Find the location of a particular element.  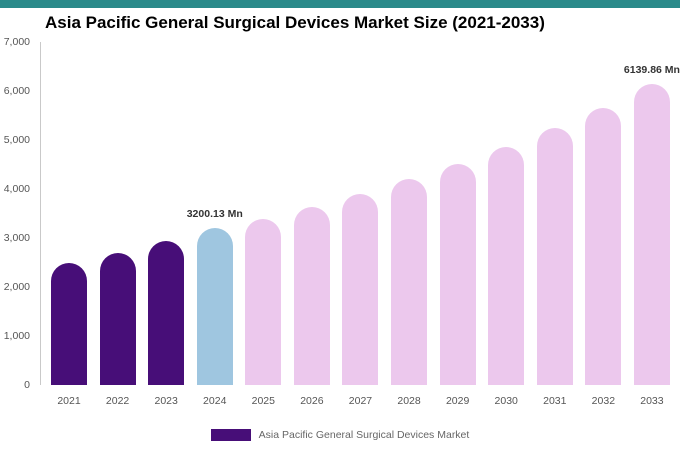

x-axis-label: 2030 is located at coordinates (506, 401).